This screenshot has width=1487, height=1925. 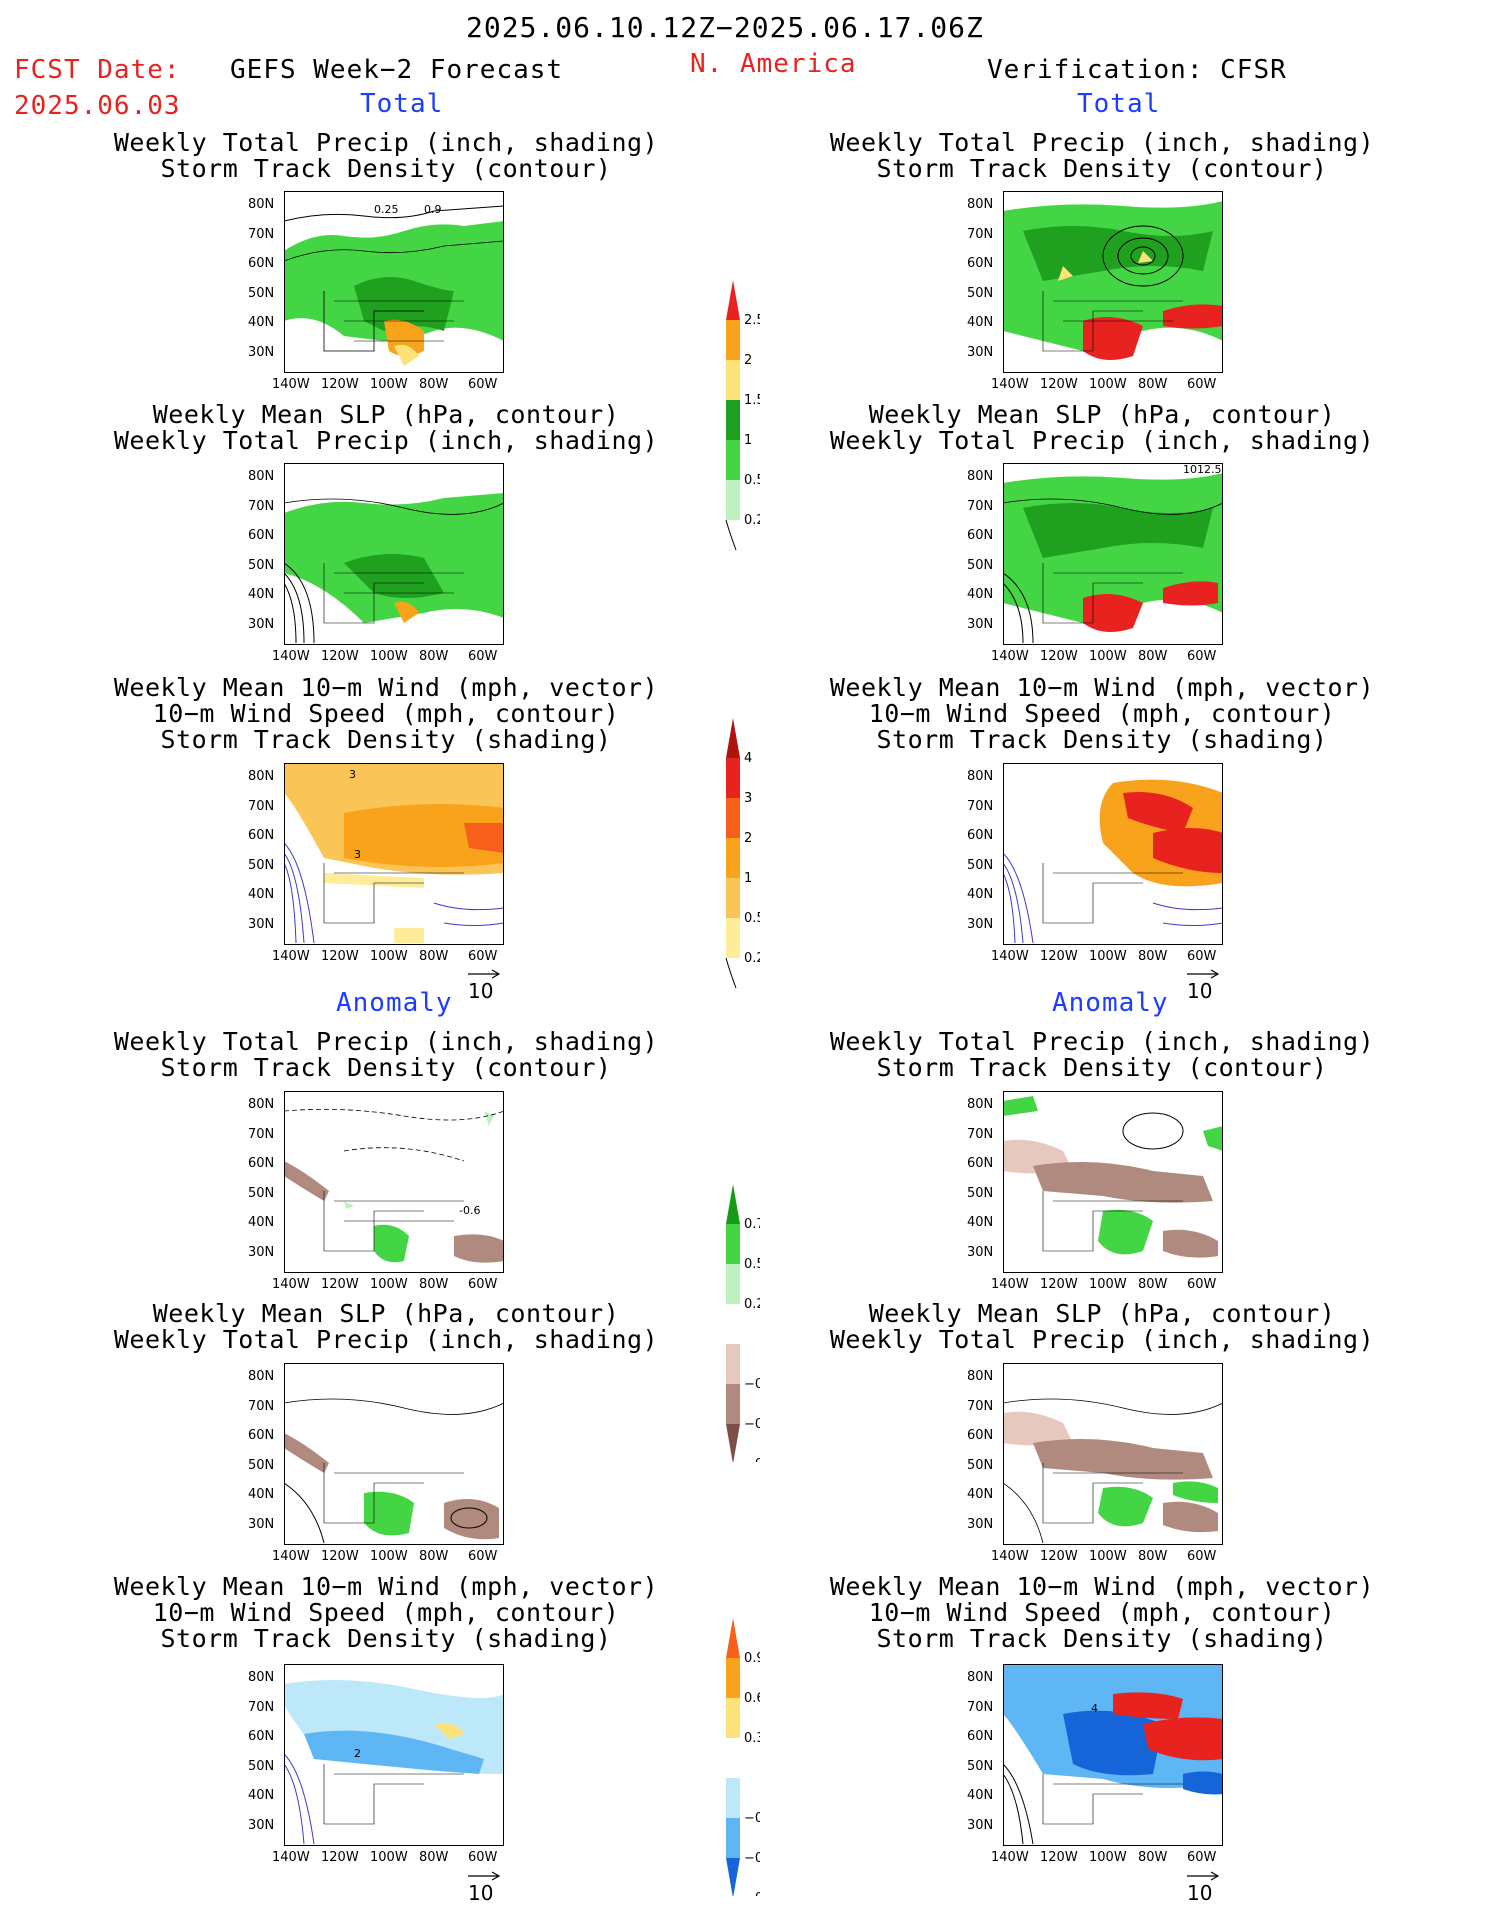 I want to click on colorbar-total-track: 4 3 2 1 0.5 0.25, so click(x=742, y=853).